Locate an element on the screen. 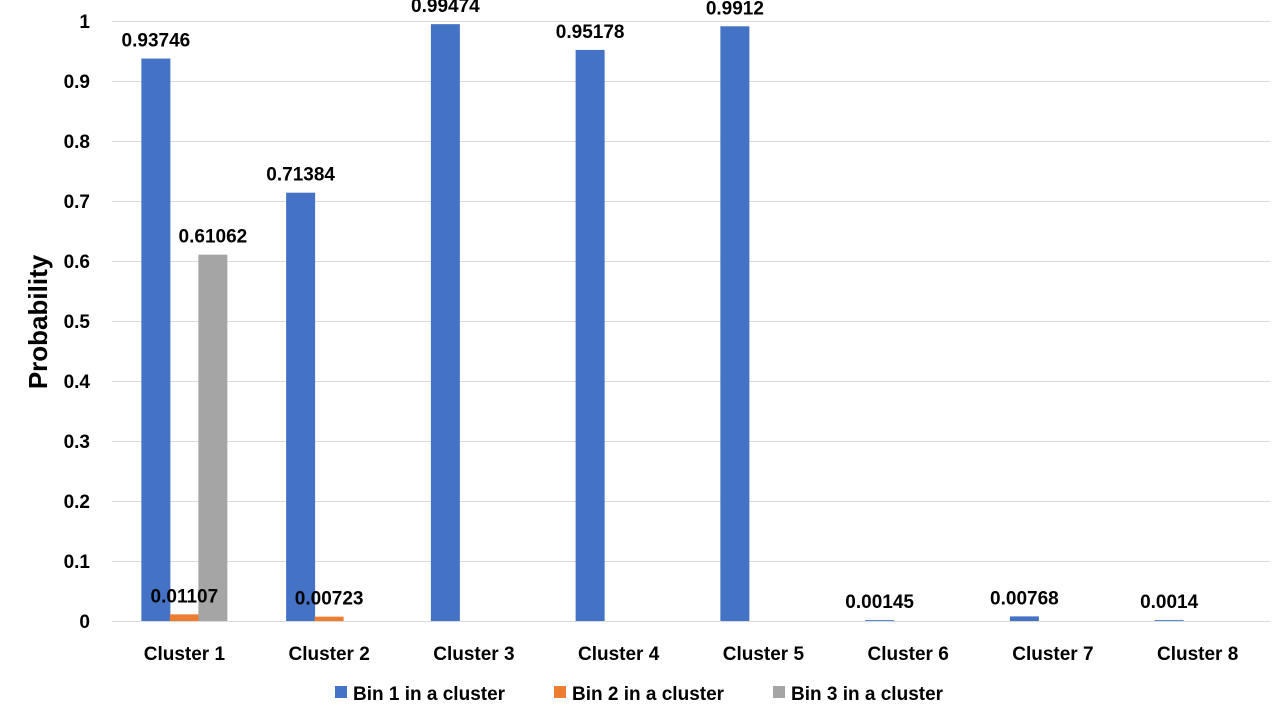 This screenshot has width=1280, height=720. x-tick-label: Cluster 2 is located at coordinates (328, 654).